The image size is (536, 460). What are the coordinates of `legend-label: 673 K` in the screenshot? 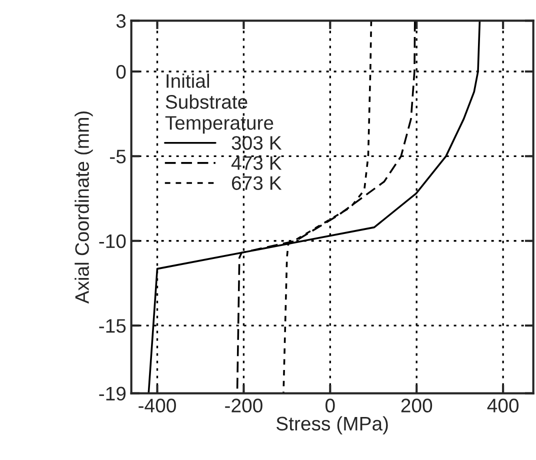 It's located at (257, 183).